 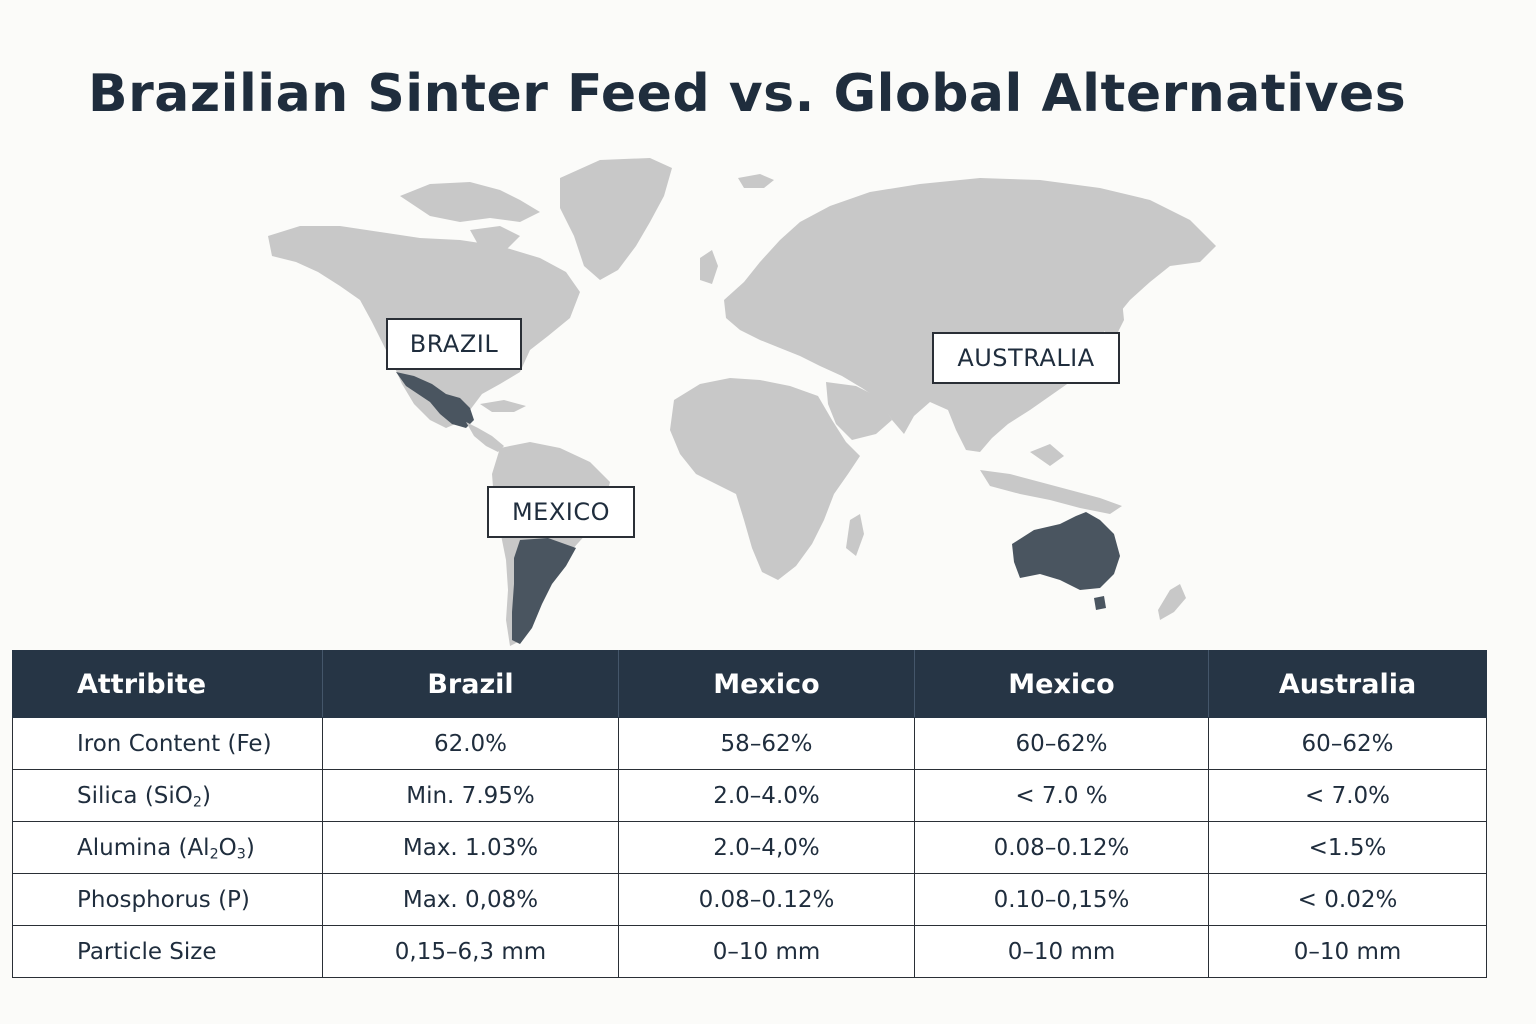 I want to click on table-cell: 0.10–0,15%, so click(x=1061, y=899).